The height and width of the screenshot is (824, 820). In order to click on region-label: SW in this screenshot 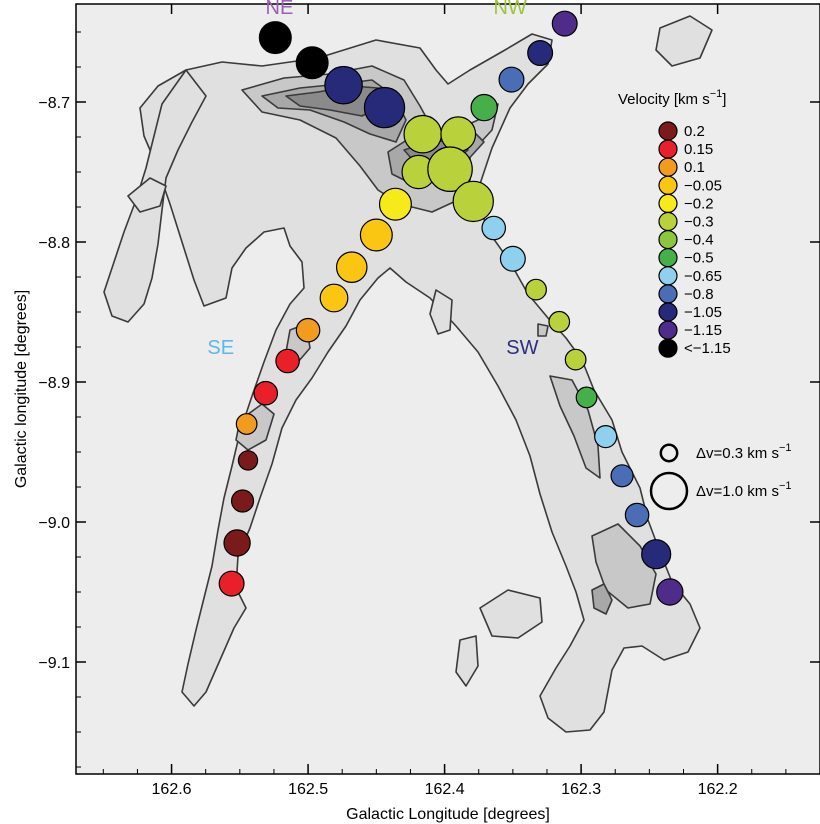, I will do `click(522, 348)`.